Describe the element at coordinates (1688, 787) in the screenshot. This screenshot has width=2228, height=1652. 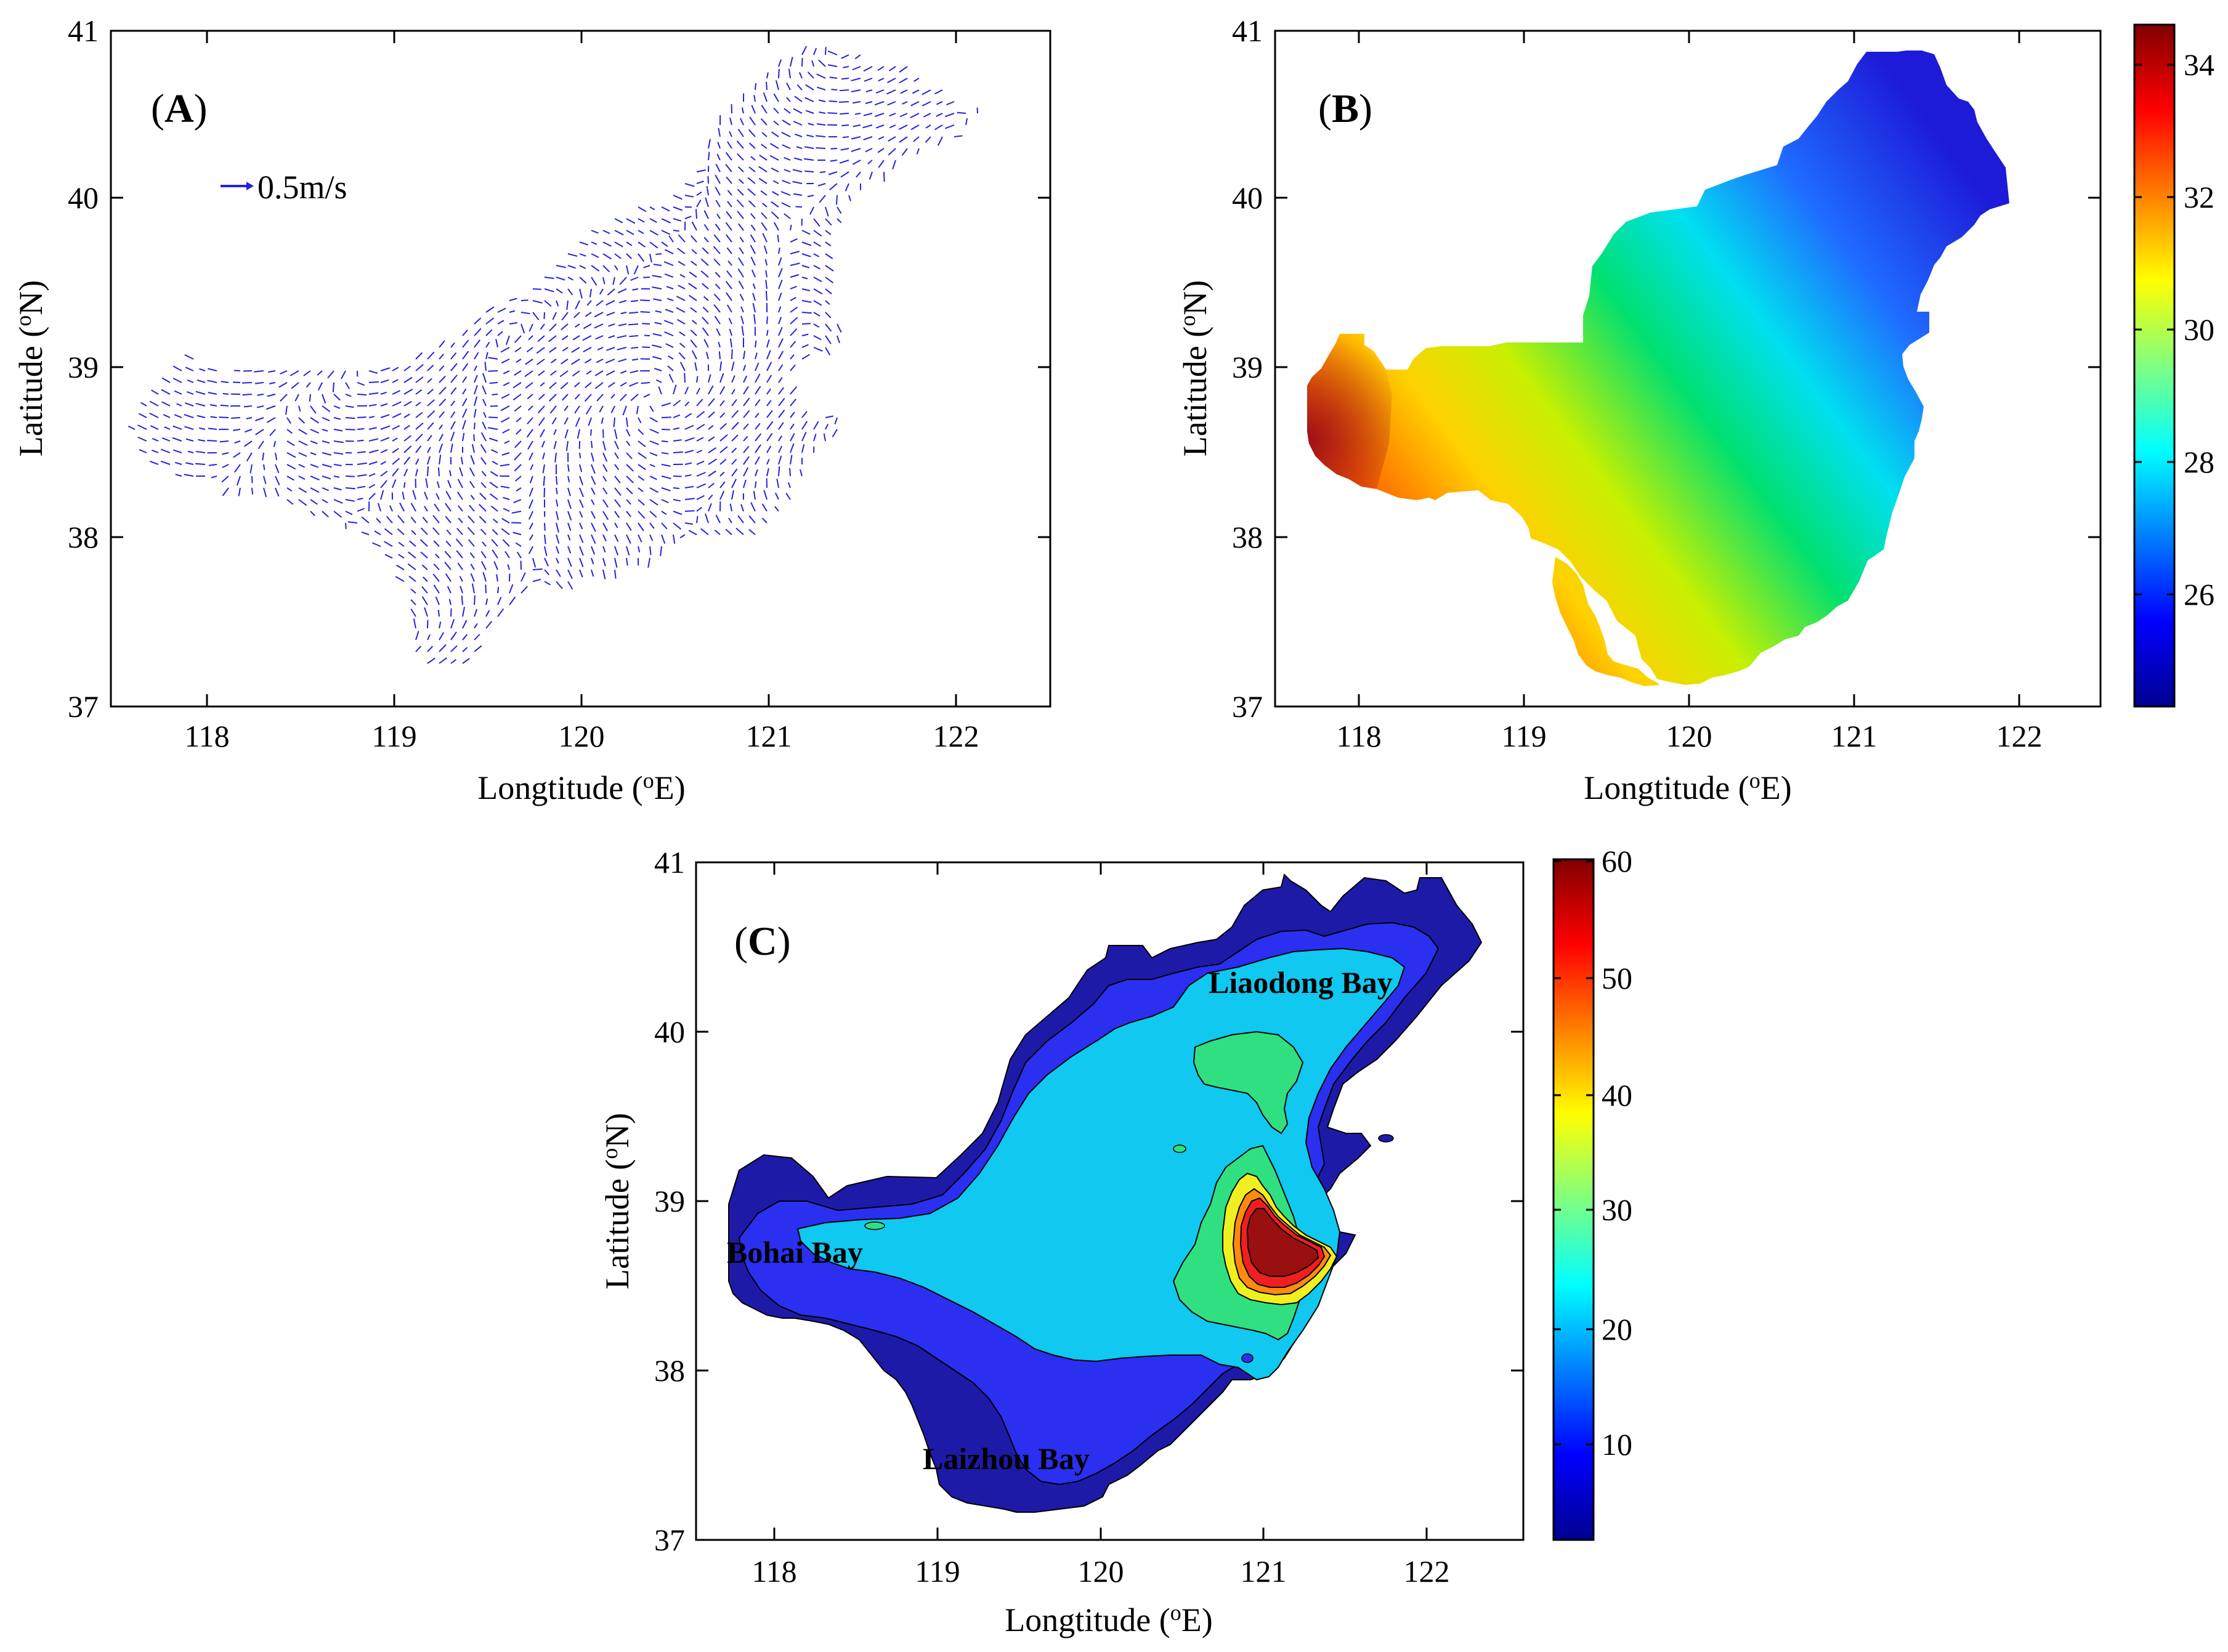
I see `x-axis-label: Longtitude (oE)` at that location.